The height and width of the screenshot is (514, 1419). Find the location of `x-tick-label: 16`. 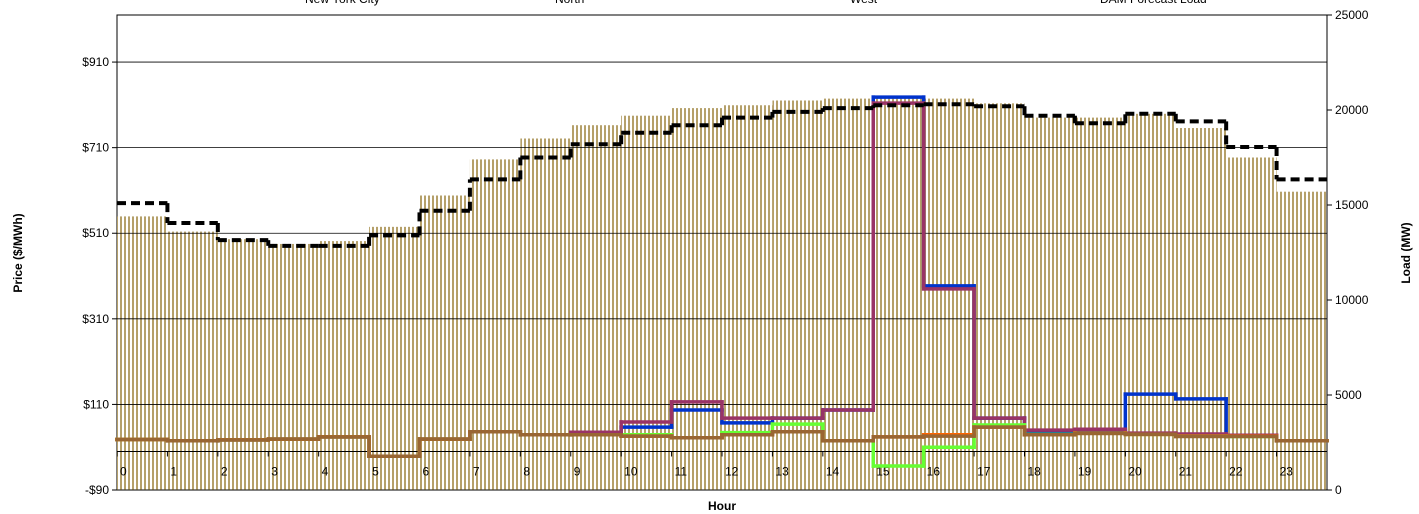

x-tick-label: 16 is located at coordinates (934, 471).